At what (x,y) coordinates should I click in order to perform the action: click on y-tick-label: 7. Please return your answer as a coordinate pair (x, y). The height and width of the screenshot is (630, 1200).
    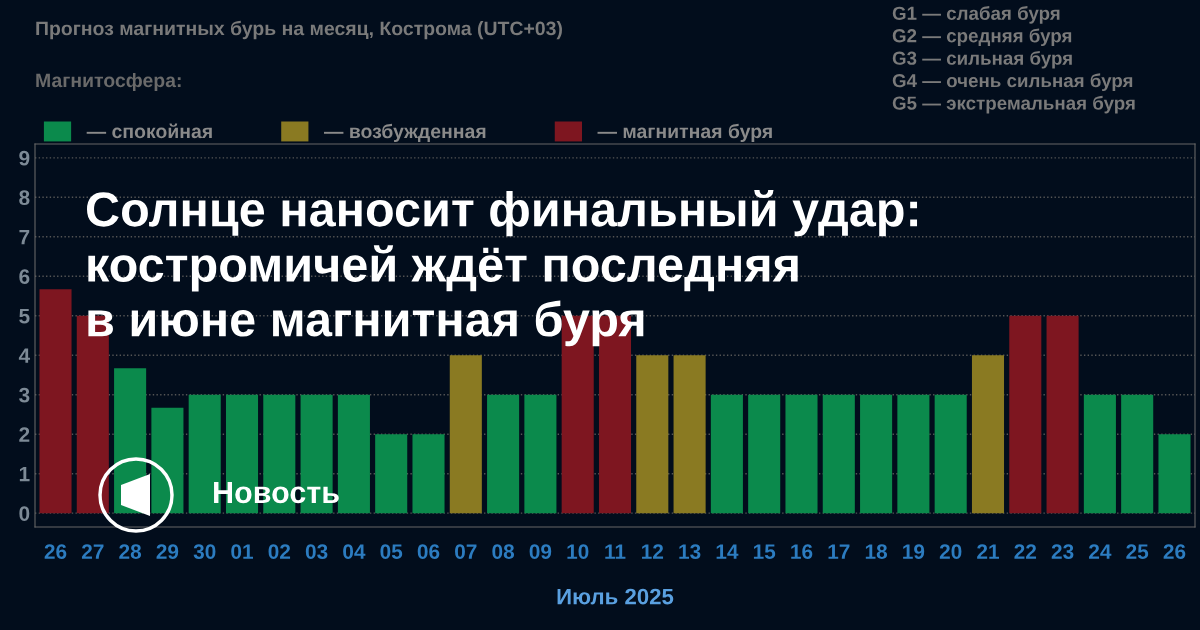
    Looking at the image, I should click on (24, 237).